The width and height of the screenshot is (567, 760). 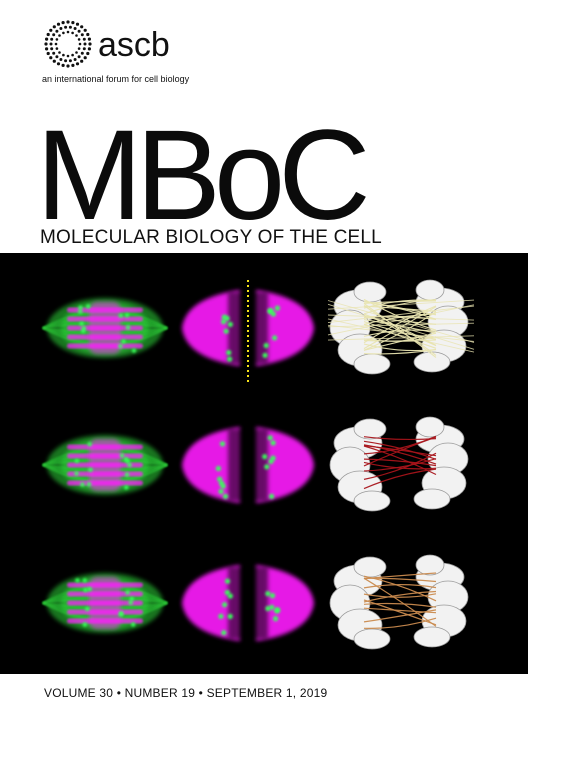 What do you see at coordinates (203, 175) in the screenshot?
I see `journal-title: MBoC` at bounding box center [203, 175].